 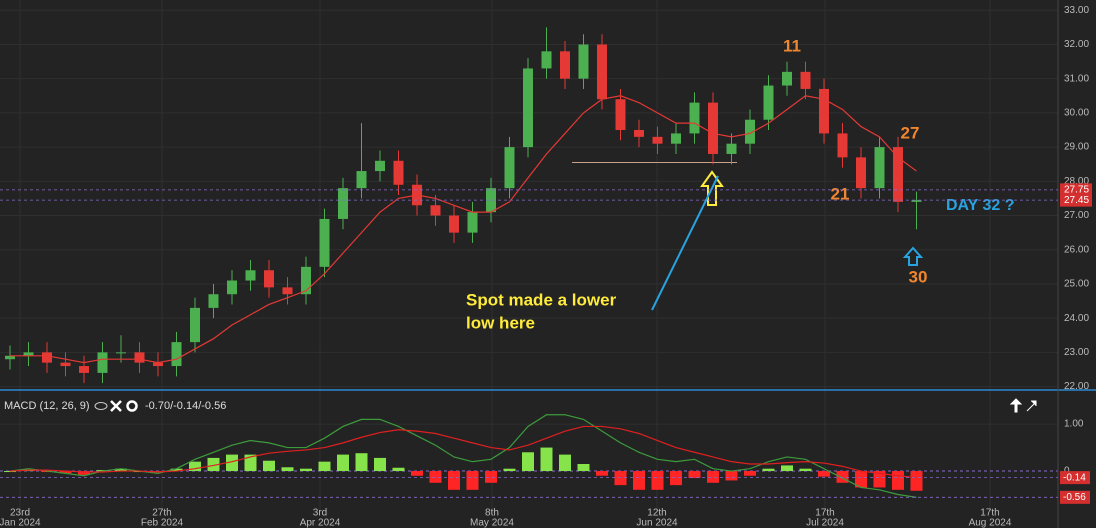 What do you see at coordinates (1076, 352) in the screenshot?
I see `y-tick-label: 23.00` at bounding box center [1076, 352].